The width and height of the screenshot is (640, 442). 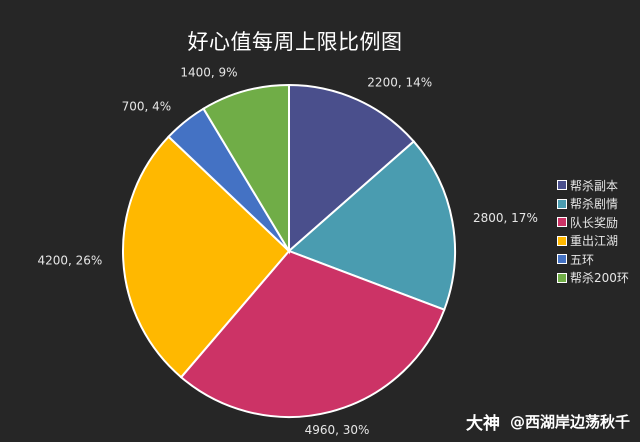 I want to click on legend-label: 五环, so click(x=582, y=259).